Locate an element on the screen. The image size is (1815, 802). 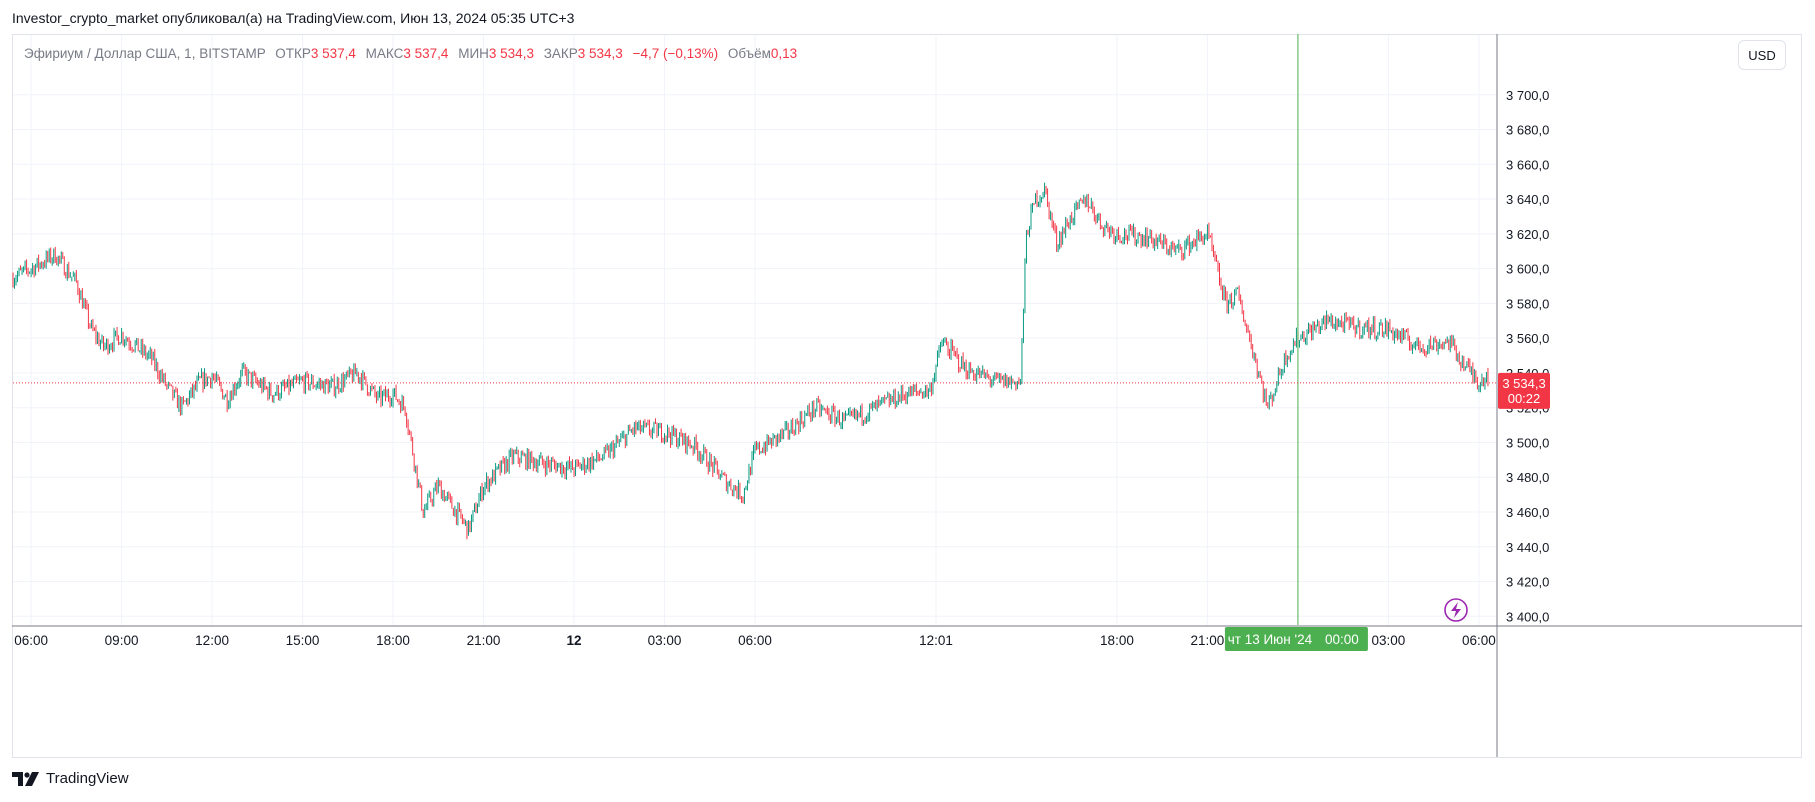
high-value: 3 537,4 is located at coordinates (426, 53).